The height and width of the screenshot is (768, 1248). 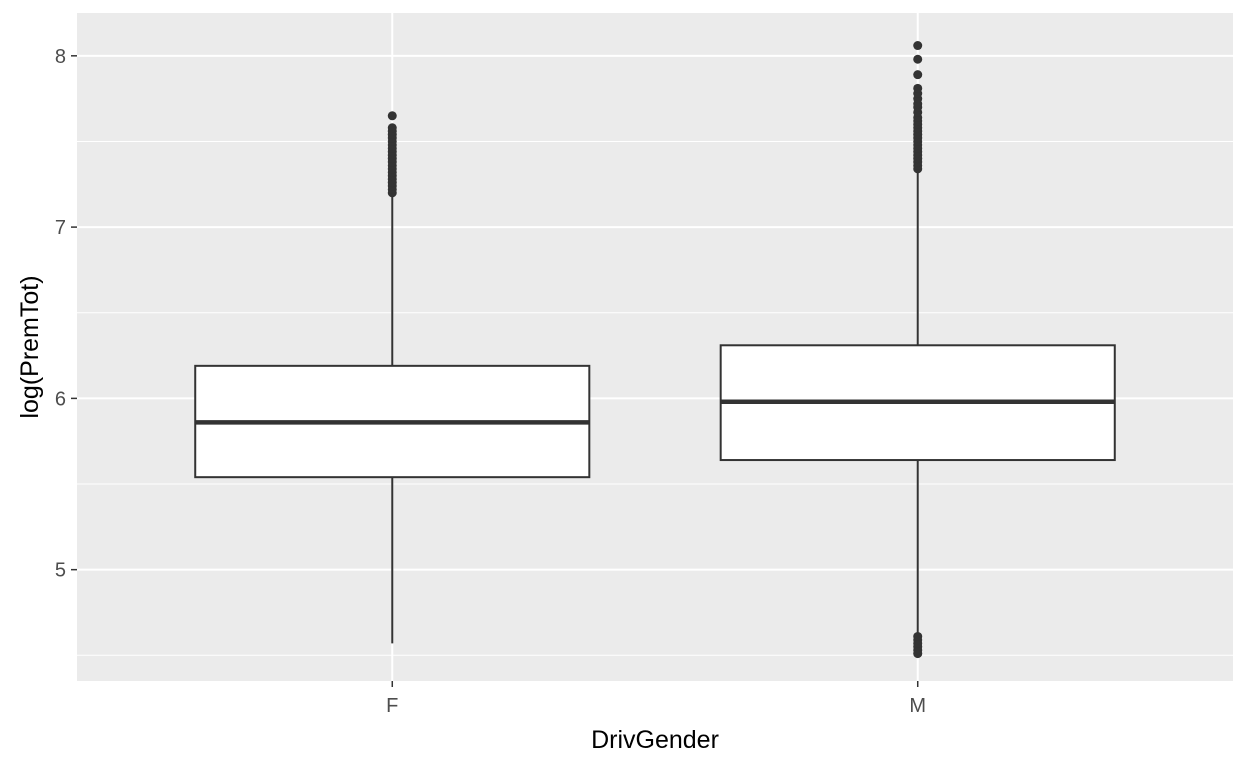 What do you see at coordinates (60, 228) in the screenshot?
I see `y-tick-label: 7` at bounding box center [60, 228].